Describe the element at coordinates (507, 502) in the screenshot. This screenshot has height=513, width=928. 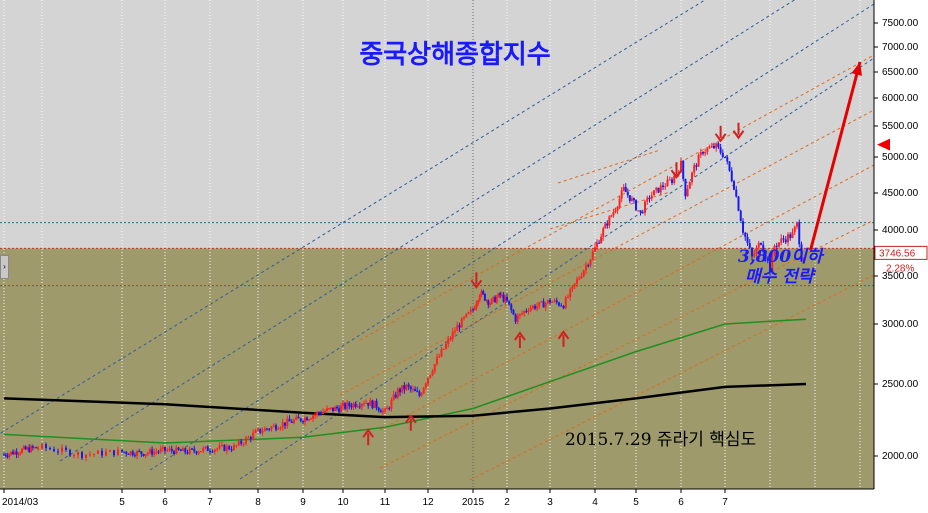
I see `x-tick-label: 2` at that location.